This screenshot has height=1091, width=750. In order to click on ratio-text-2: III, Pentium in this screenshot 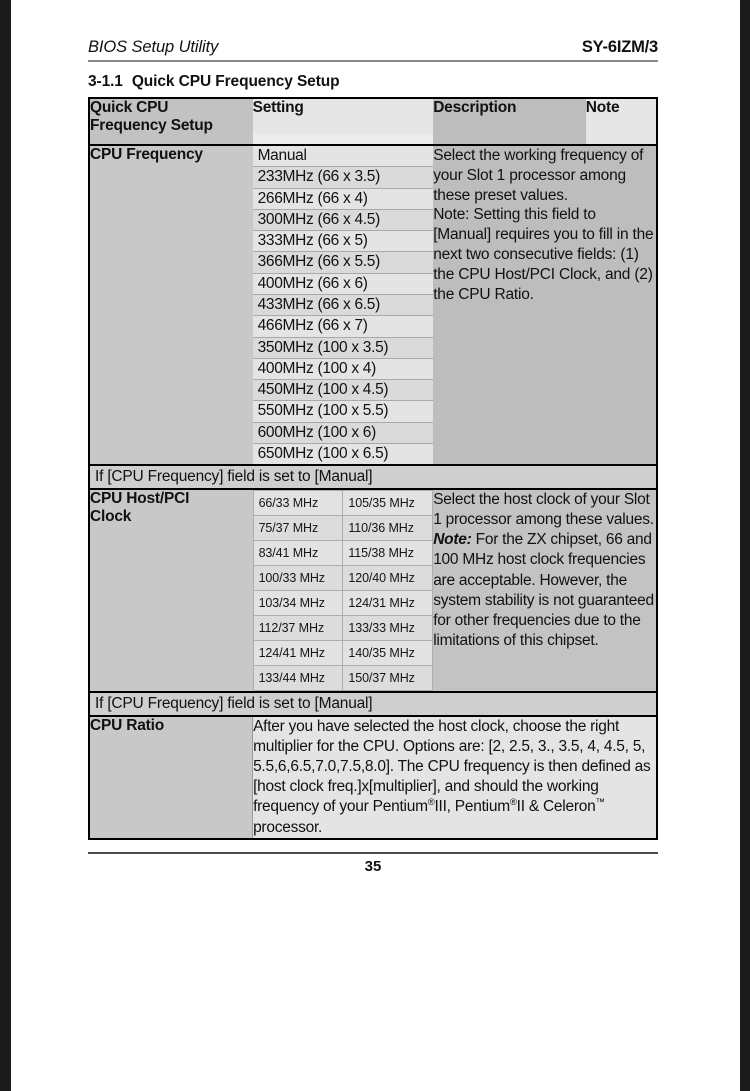, I will do `click(472, 807)`.